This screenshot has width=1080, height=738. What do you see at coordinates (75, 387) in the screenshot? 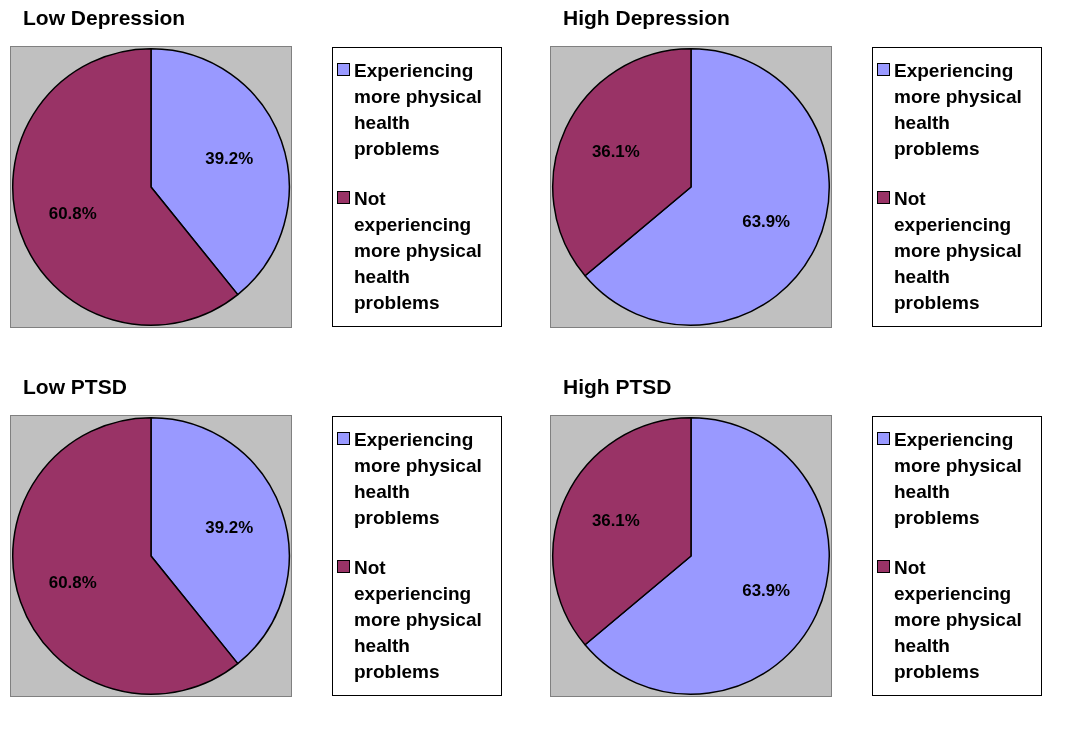
I see `chart-title: Low PTSD` at bounding box center [75, 387].